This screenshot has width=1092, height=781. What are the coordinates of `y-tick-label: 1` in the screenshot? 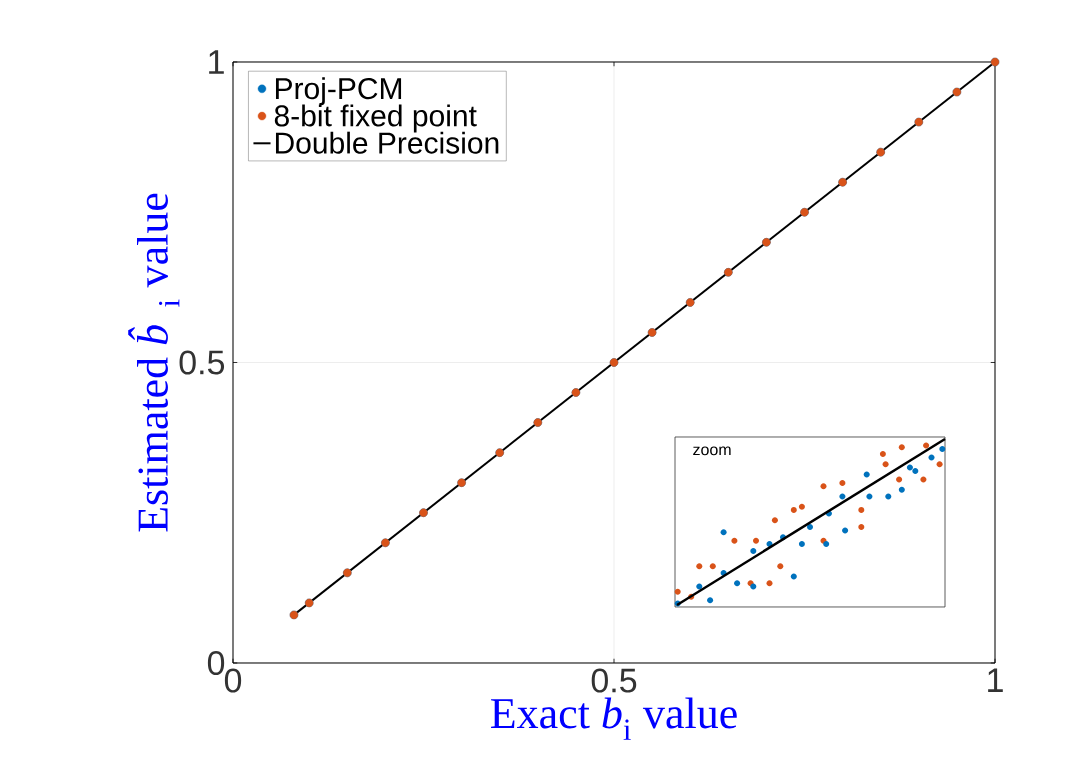 It's located at (216, 62).